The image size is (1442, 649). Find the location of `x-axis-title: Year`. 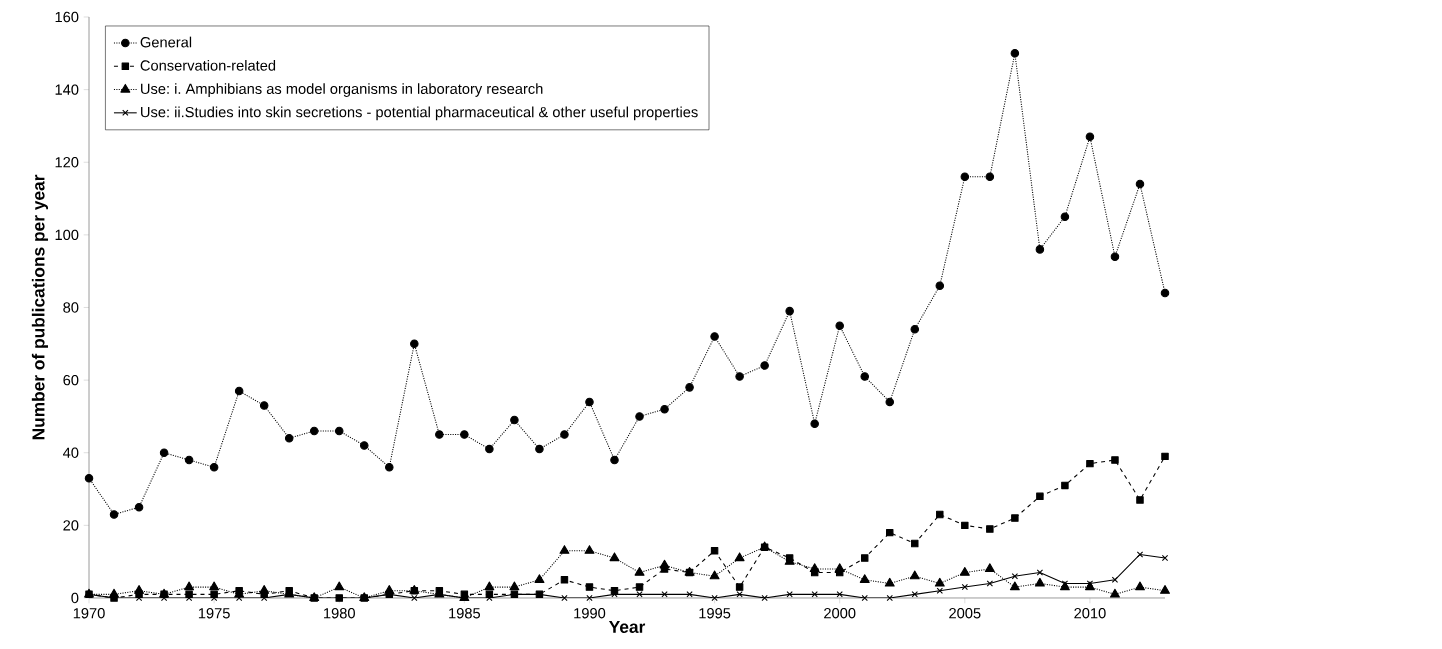

x-axis-title: Year is located at coordinates (627, 626).